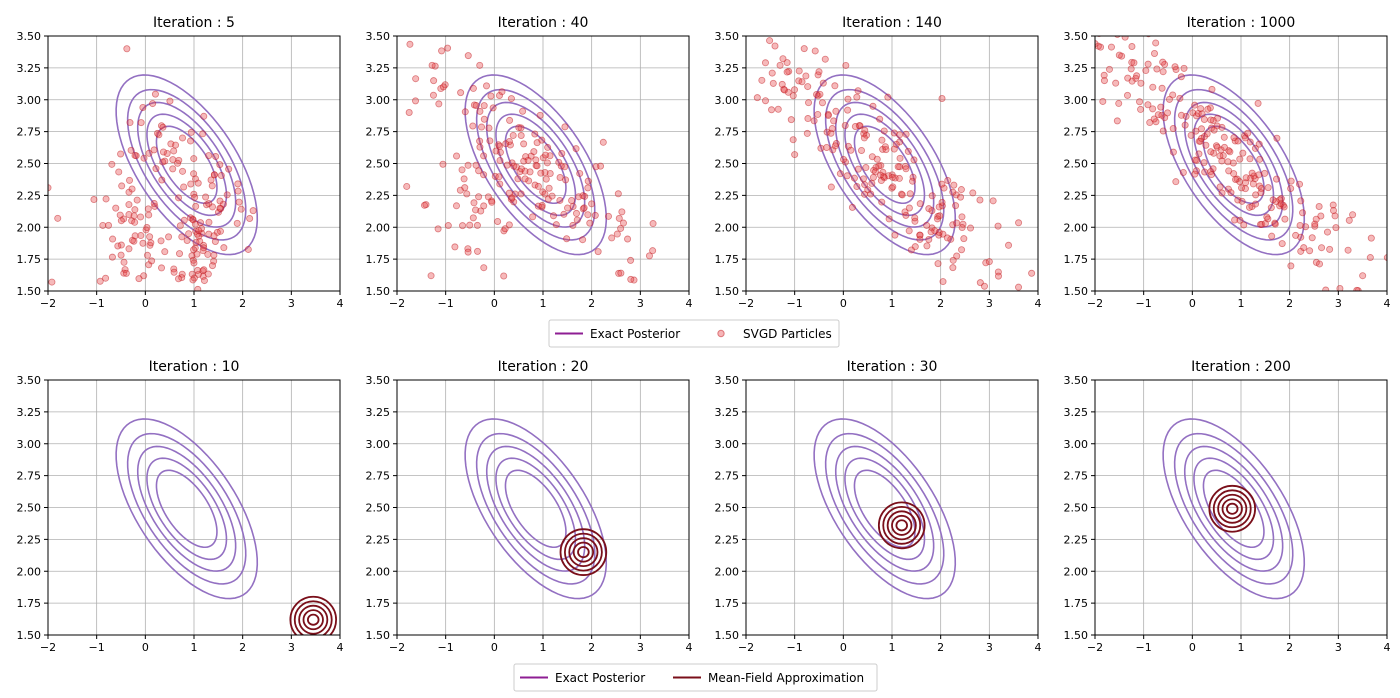  Describe the element at coordinates (727, 164) in the screenshot. I see `y-tick-label: 2.50` at that location.